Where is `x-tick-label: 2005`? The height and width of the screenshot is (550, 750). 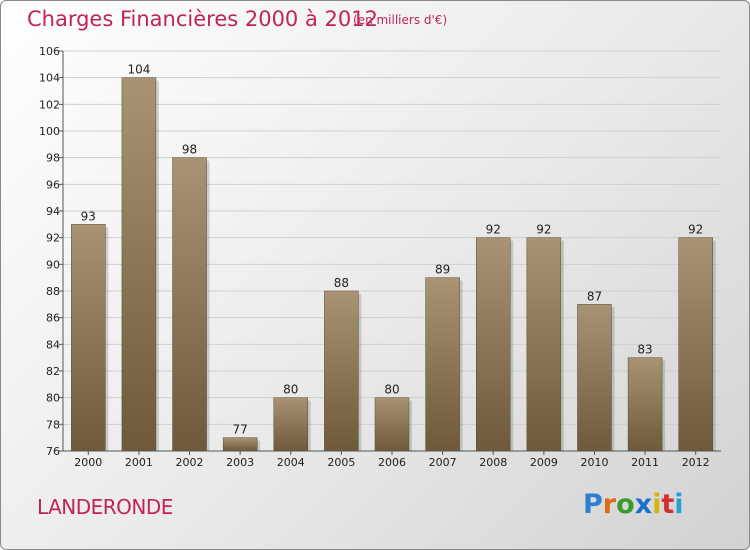 x-tick-label: 2005 is located at coordinates (341, 462).